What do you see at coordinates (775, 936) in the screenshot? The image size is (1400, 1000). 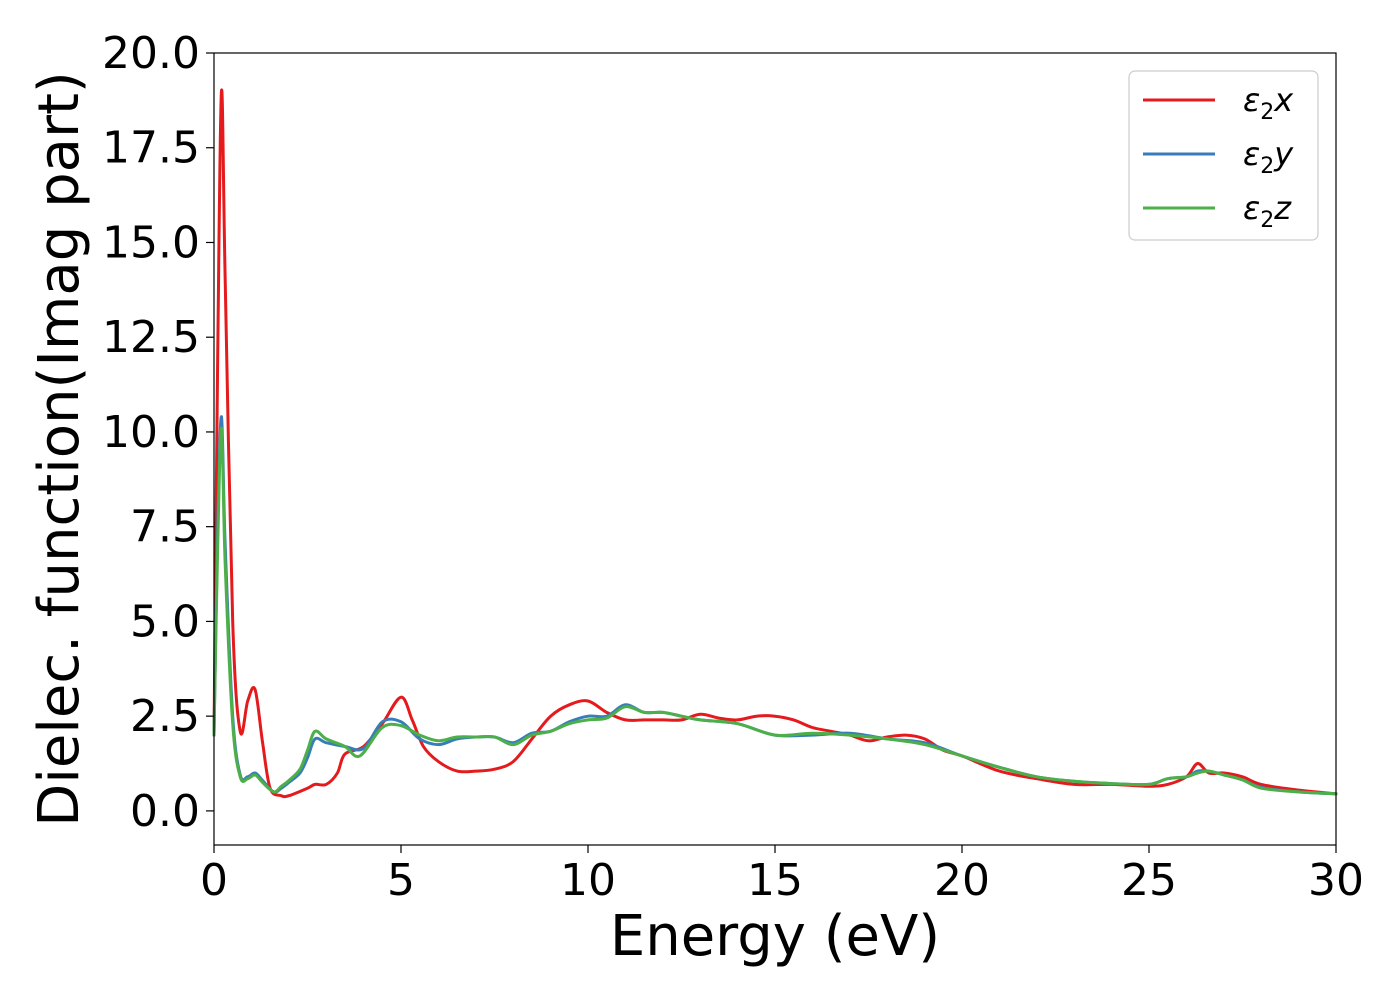 I see `x-axis-title: Energy (eV)` at bounding box center [775, 936].